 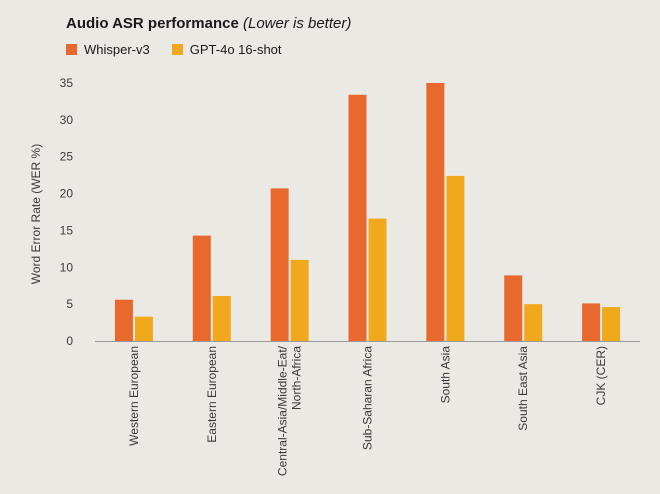 What do you see at coordinates (67, 212) in the screenshot?
I see `y-axis: 0 5 10 15 20 25 30 35` at bounding box center [67, 212].